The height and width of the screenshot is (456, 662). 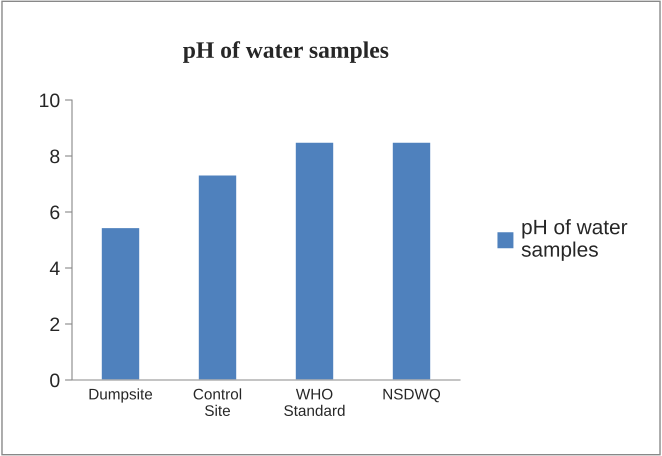 What do you see at coordinates (50, 100) in the screenshot?
I see `y-tick-label: 10` at bounding box center [50, 100].